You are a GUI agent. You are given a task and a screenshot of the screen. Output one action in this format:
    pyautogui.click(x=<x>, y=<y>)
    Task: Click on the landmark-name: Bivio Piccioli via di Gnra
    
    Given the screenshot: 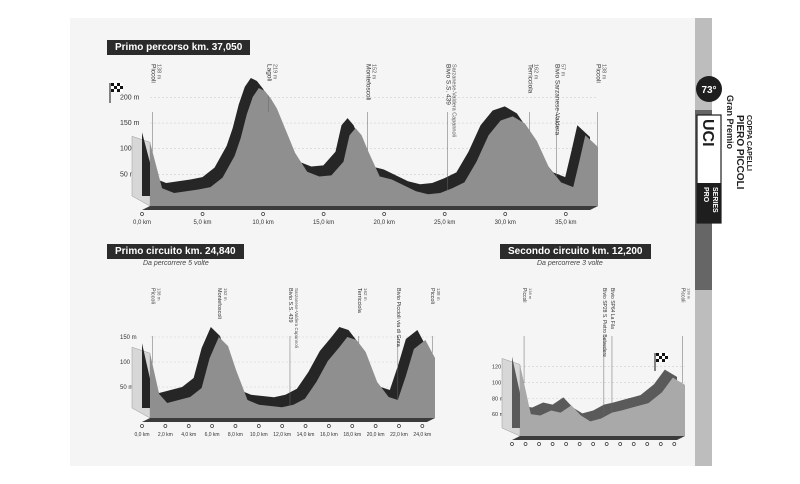 What is the action you would take?
    pyautogui.click(x=398, y=318)
    